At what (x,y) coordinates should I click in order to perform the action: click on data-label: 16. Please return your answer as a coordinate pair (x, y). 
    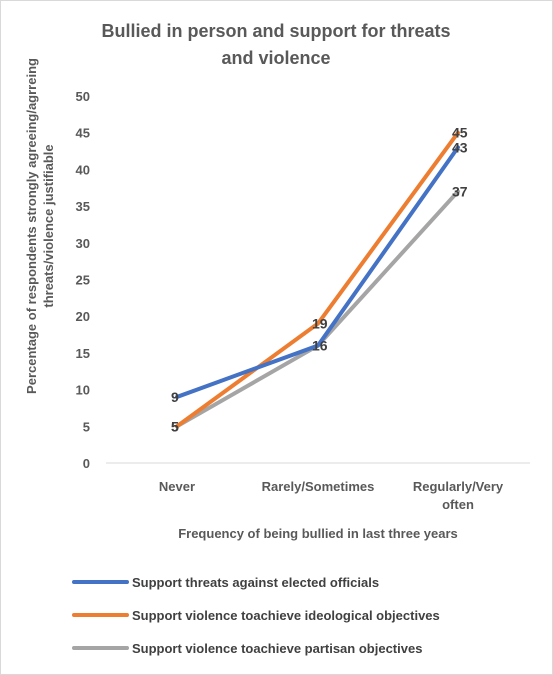
    Looking at the image, I should click on (320, 346).